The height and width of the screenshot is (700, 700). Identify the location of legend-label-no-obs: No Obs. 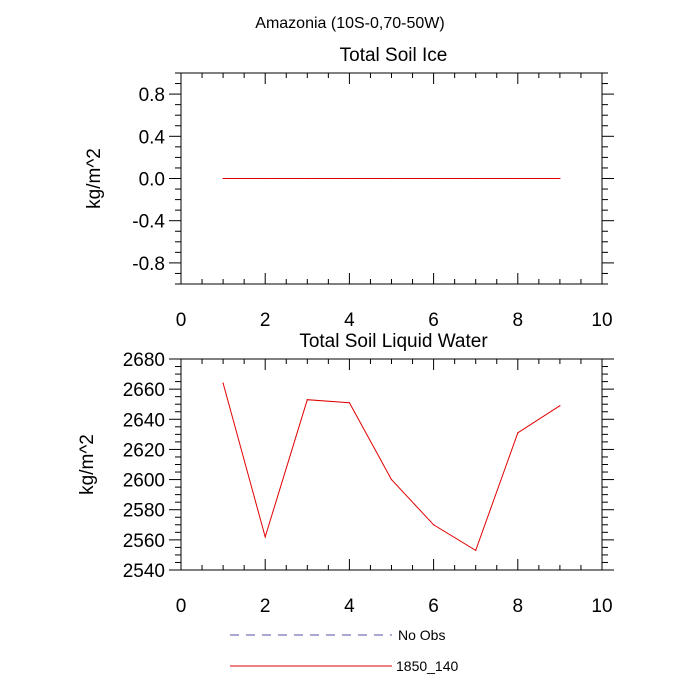
(421, 635).